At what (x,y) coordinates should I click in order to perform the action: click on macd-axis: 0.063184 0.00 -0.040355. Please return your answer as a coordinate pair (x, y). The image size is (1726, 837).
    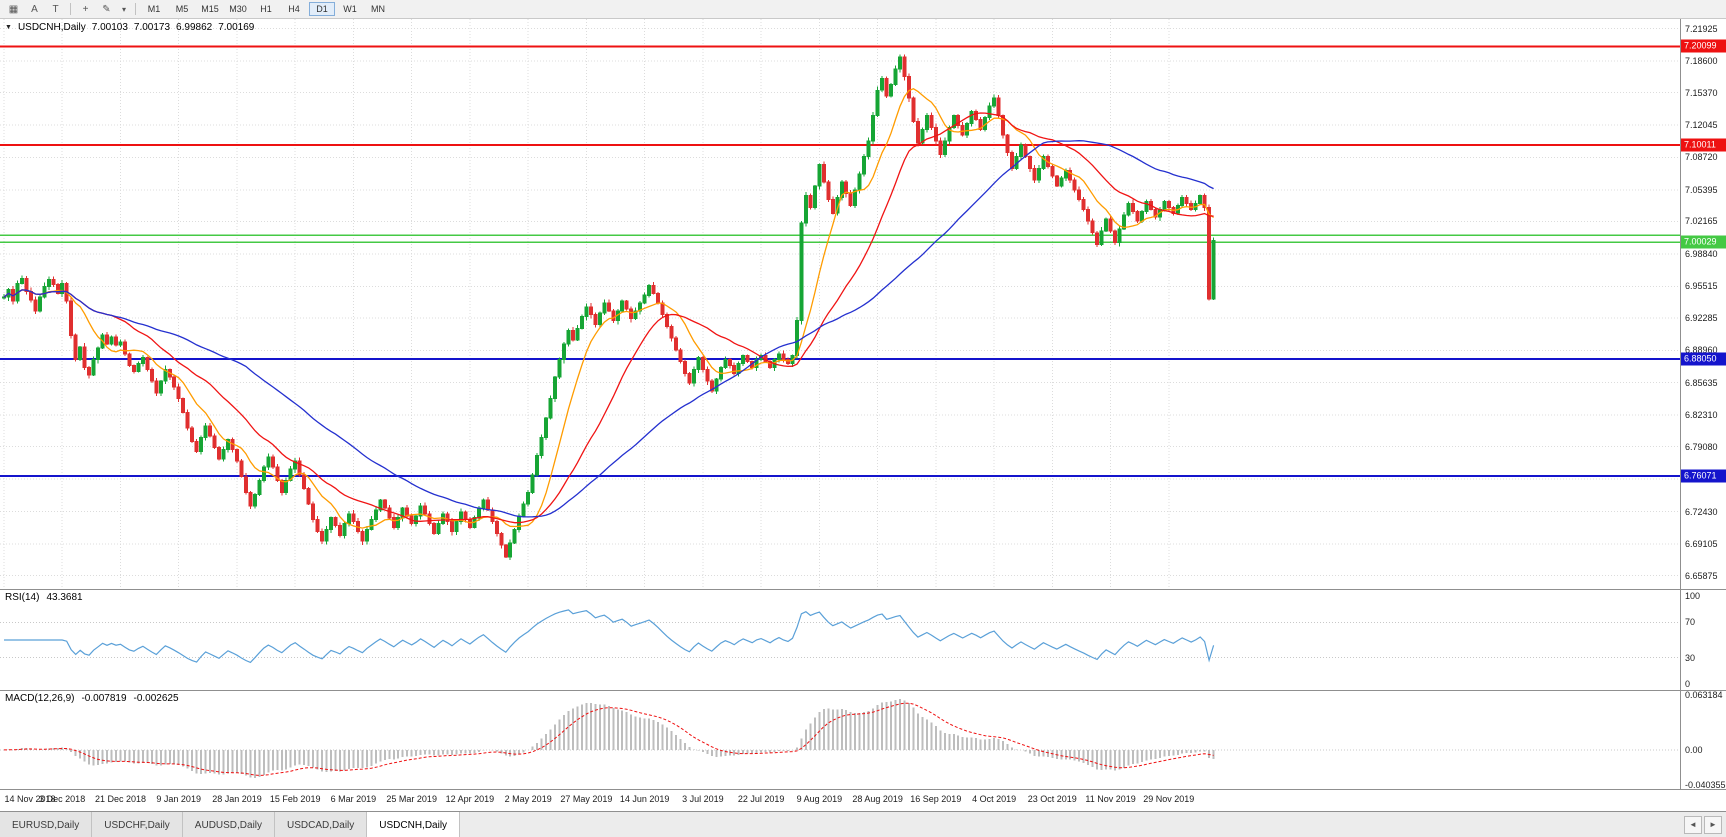
    Looking at the image, I should click on (1703, 740).